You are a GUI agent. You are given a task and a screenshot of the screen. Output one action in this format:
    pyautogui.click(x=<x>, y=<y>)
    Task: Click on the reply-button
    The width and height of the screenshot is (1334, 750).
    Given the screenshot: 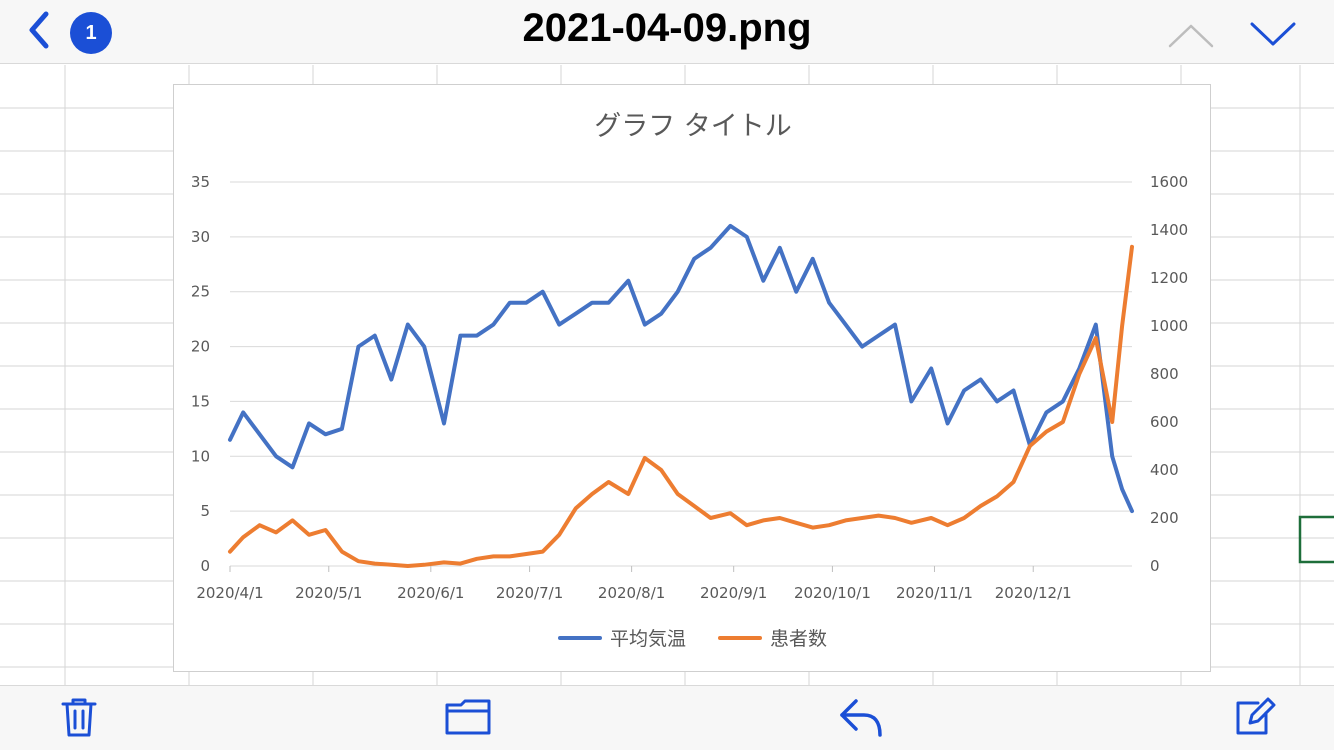 What is the action you would take?
    pyautogui.click(x=862, y=717)
    